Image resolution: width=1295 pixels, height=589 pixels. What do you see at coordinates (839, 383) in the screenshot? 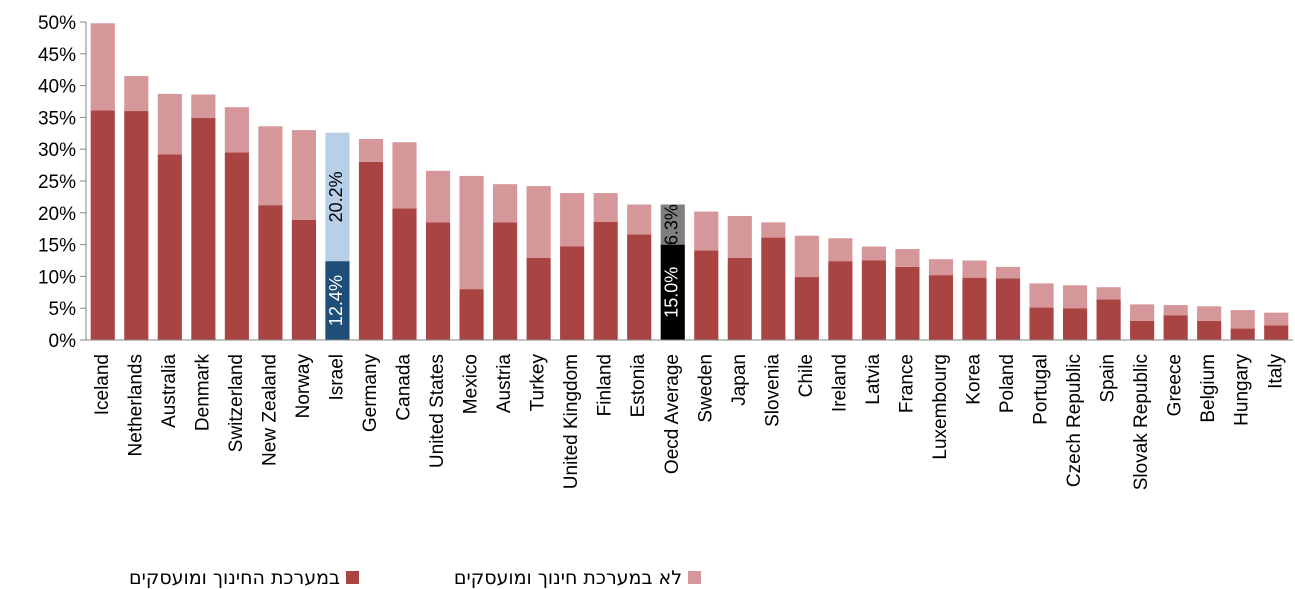
I see `x-tick-label: Ireland` at bounding box center [839, 383].